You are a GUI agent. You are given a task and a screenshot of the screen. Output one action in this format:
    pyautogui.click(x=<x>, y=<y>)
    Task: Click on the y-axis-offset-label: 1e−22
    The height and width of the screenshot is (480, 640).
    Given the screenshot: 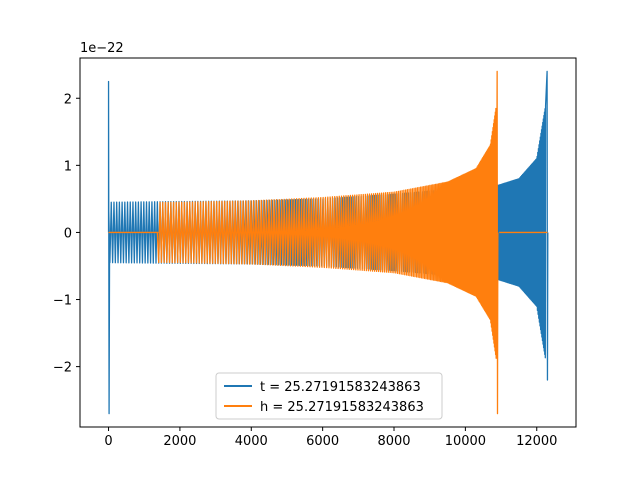 What is the action you would take?
    pyautogui.click(x=102, y=48)
    